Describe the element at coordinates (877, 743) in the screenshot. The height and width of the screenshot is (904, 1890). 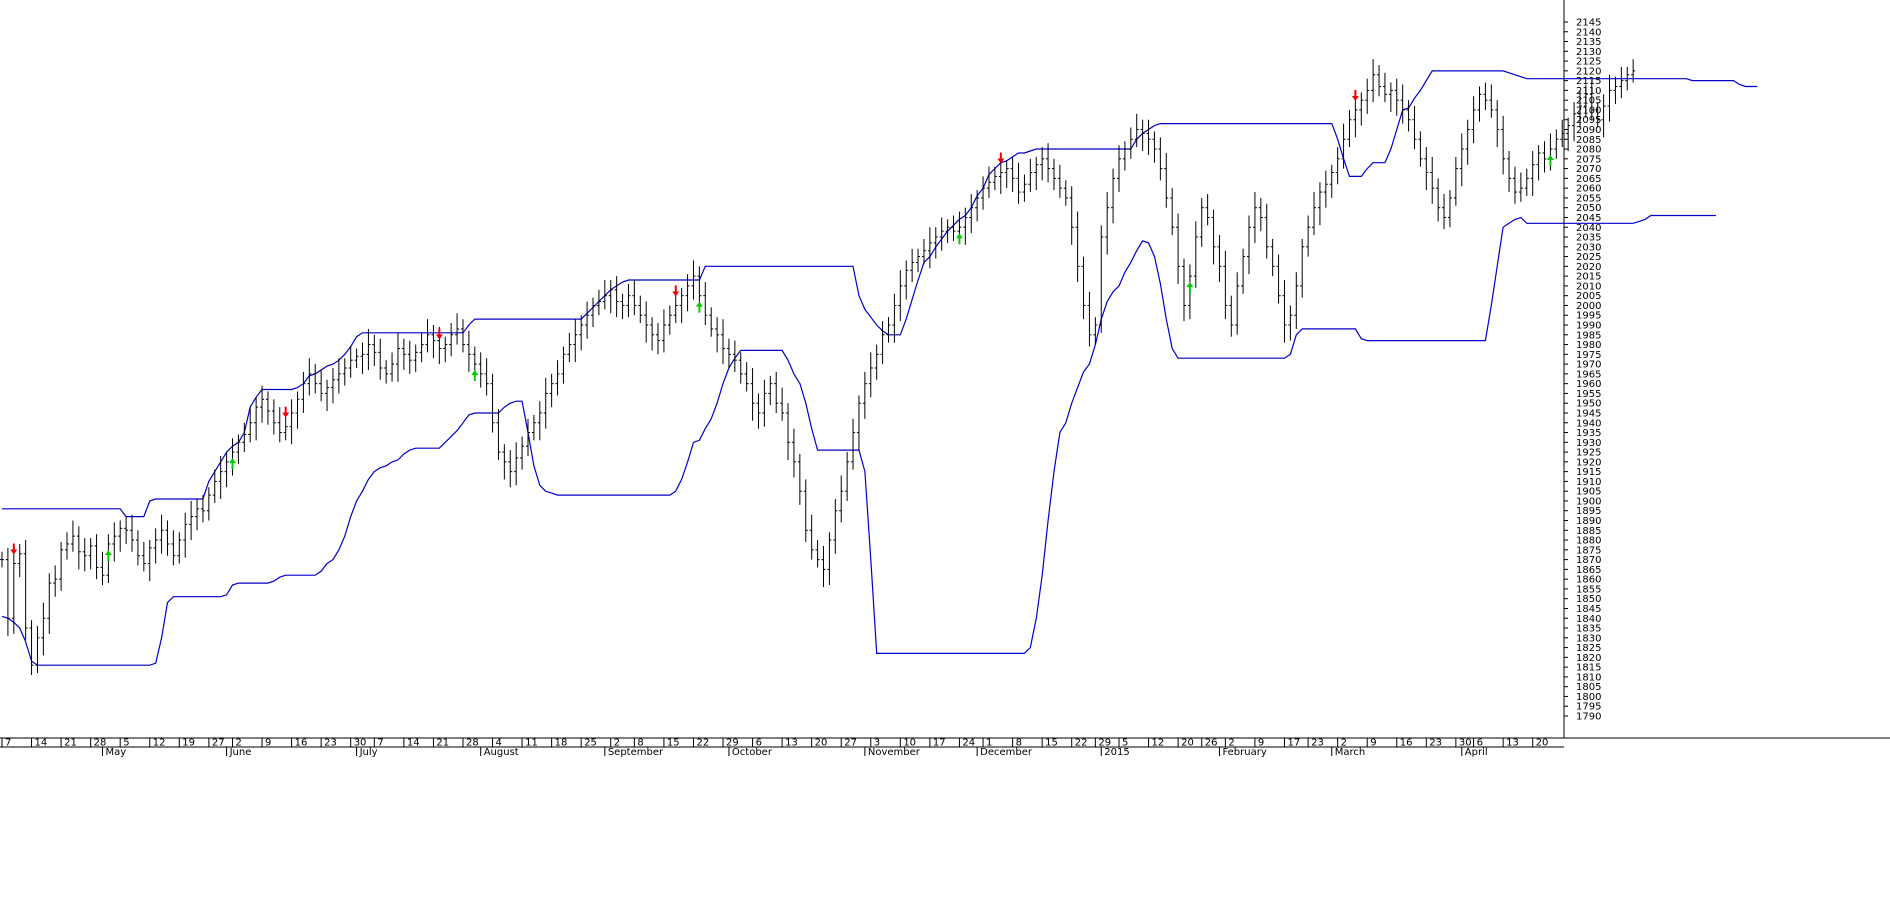
I see `x-day-label: 3` at that location.